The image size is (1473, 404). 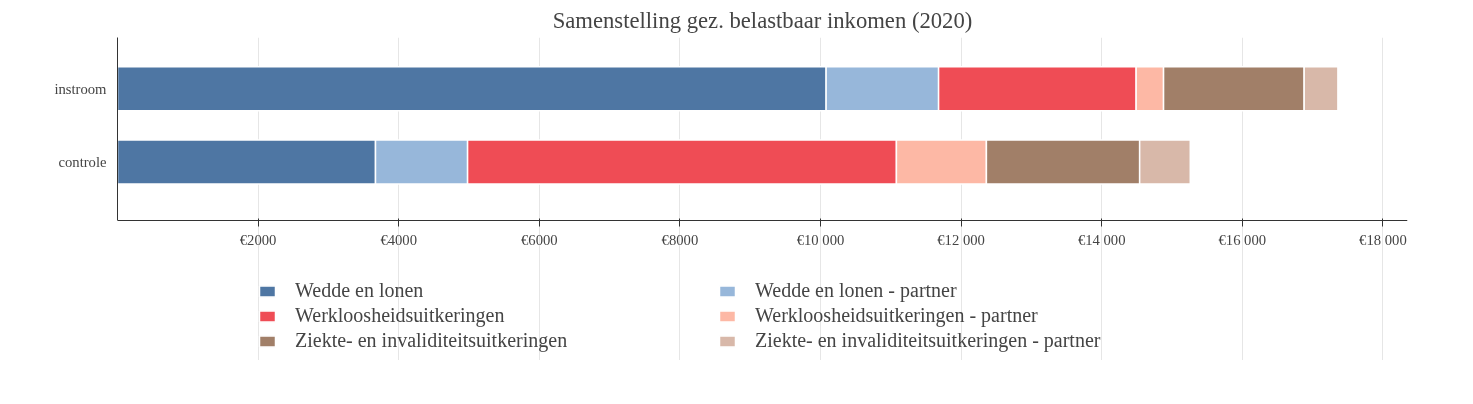 What do you see at coordinates (81, 88) in the screenshot?
I see `y-tick-label: instroom` at bounding box center [81, 88].